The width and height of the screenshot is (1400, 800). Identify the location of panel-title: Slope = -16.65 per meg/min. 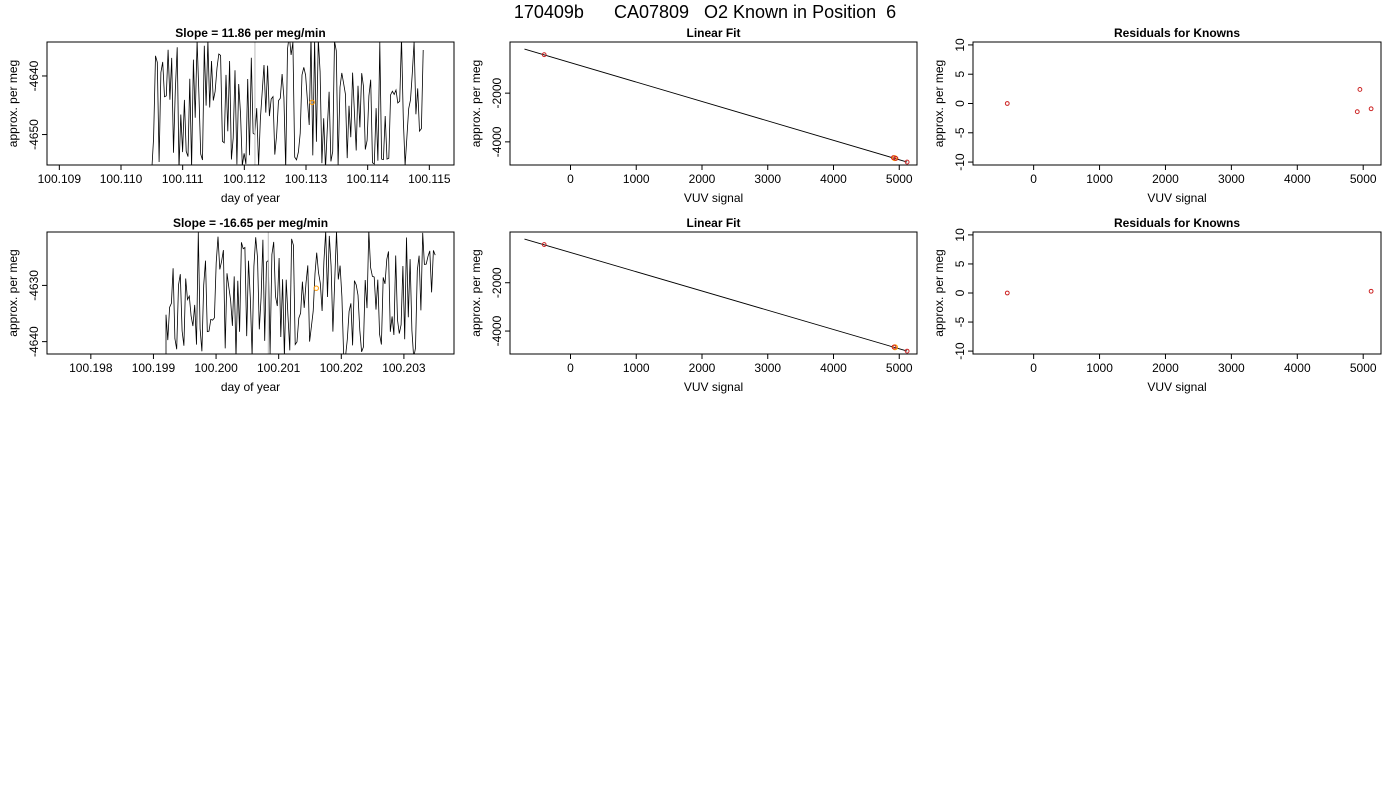
(250, 223).